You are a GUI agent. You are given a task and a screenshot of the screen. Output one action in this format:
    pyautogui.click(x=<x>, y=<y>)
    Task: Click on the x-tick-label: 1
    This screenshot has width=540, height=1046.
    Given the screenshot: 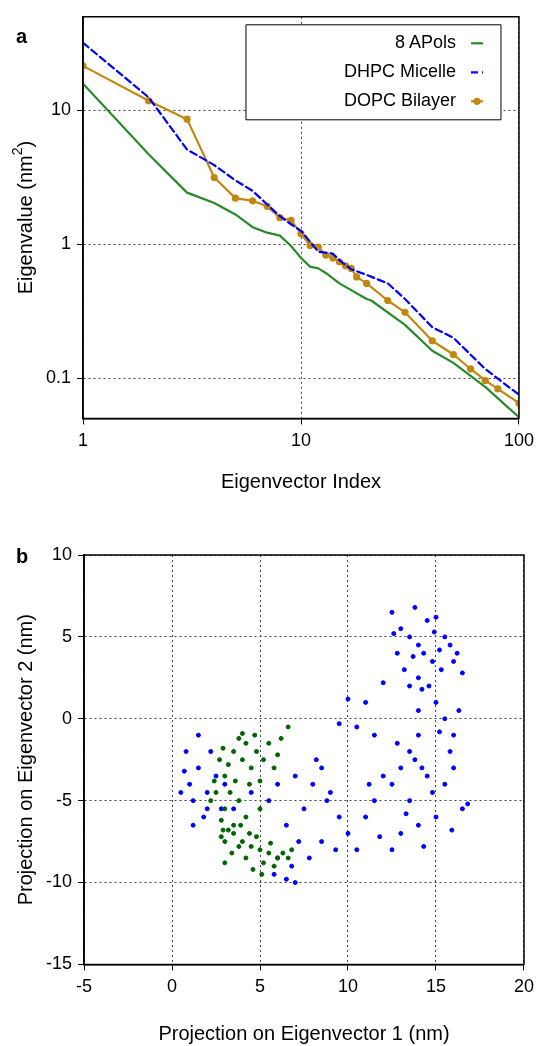 What is the action you would take?
    pyautogui.click(x=83, y=440)
    